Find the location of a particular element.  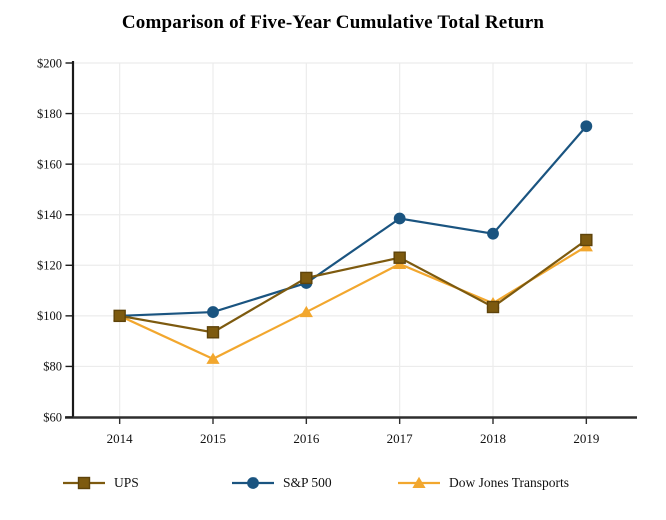

legend-label-ups: UPS is located at coordinates (126, 482).